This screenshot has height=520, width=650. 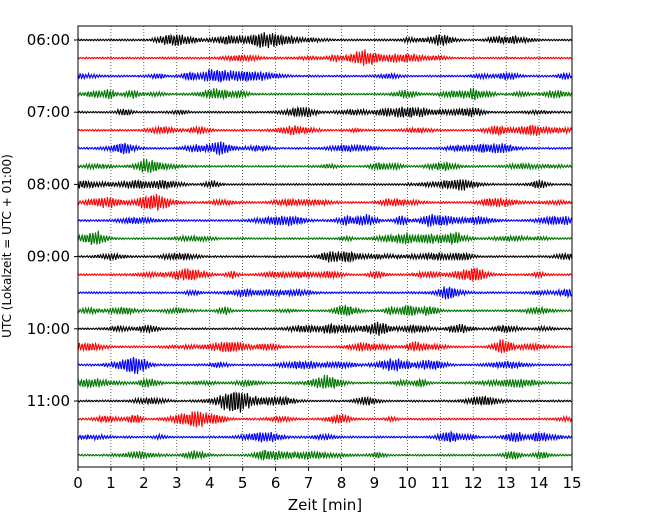 What do you see at coordinates (210, 483) in the screenshot?
I see `x-tick-label: 4` at bounding box center [210, 483].